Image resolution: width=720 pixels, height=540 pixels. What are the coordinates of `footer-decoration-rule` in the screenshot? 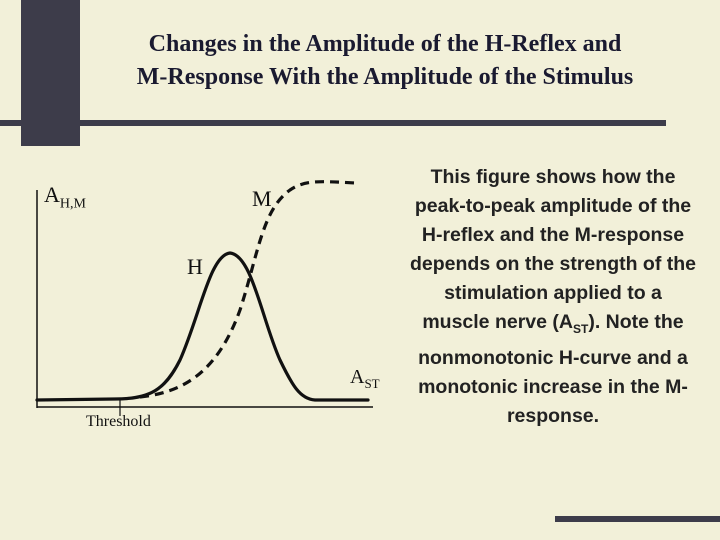 It's located at (637, 519).